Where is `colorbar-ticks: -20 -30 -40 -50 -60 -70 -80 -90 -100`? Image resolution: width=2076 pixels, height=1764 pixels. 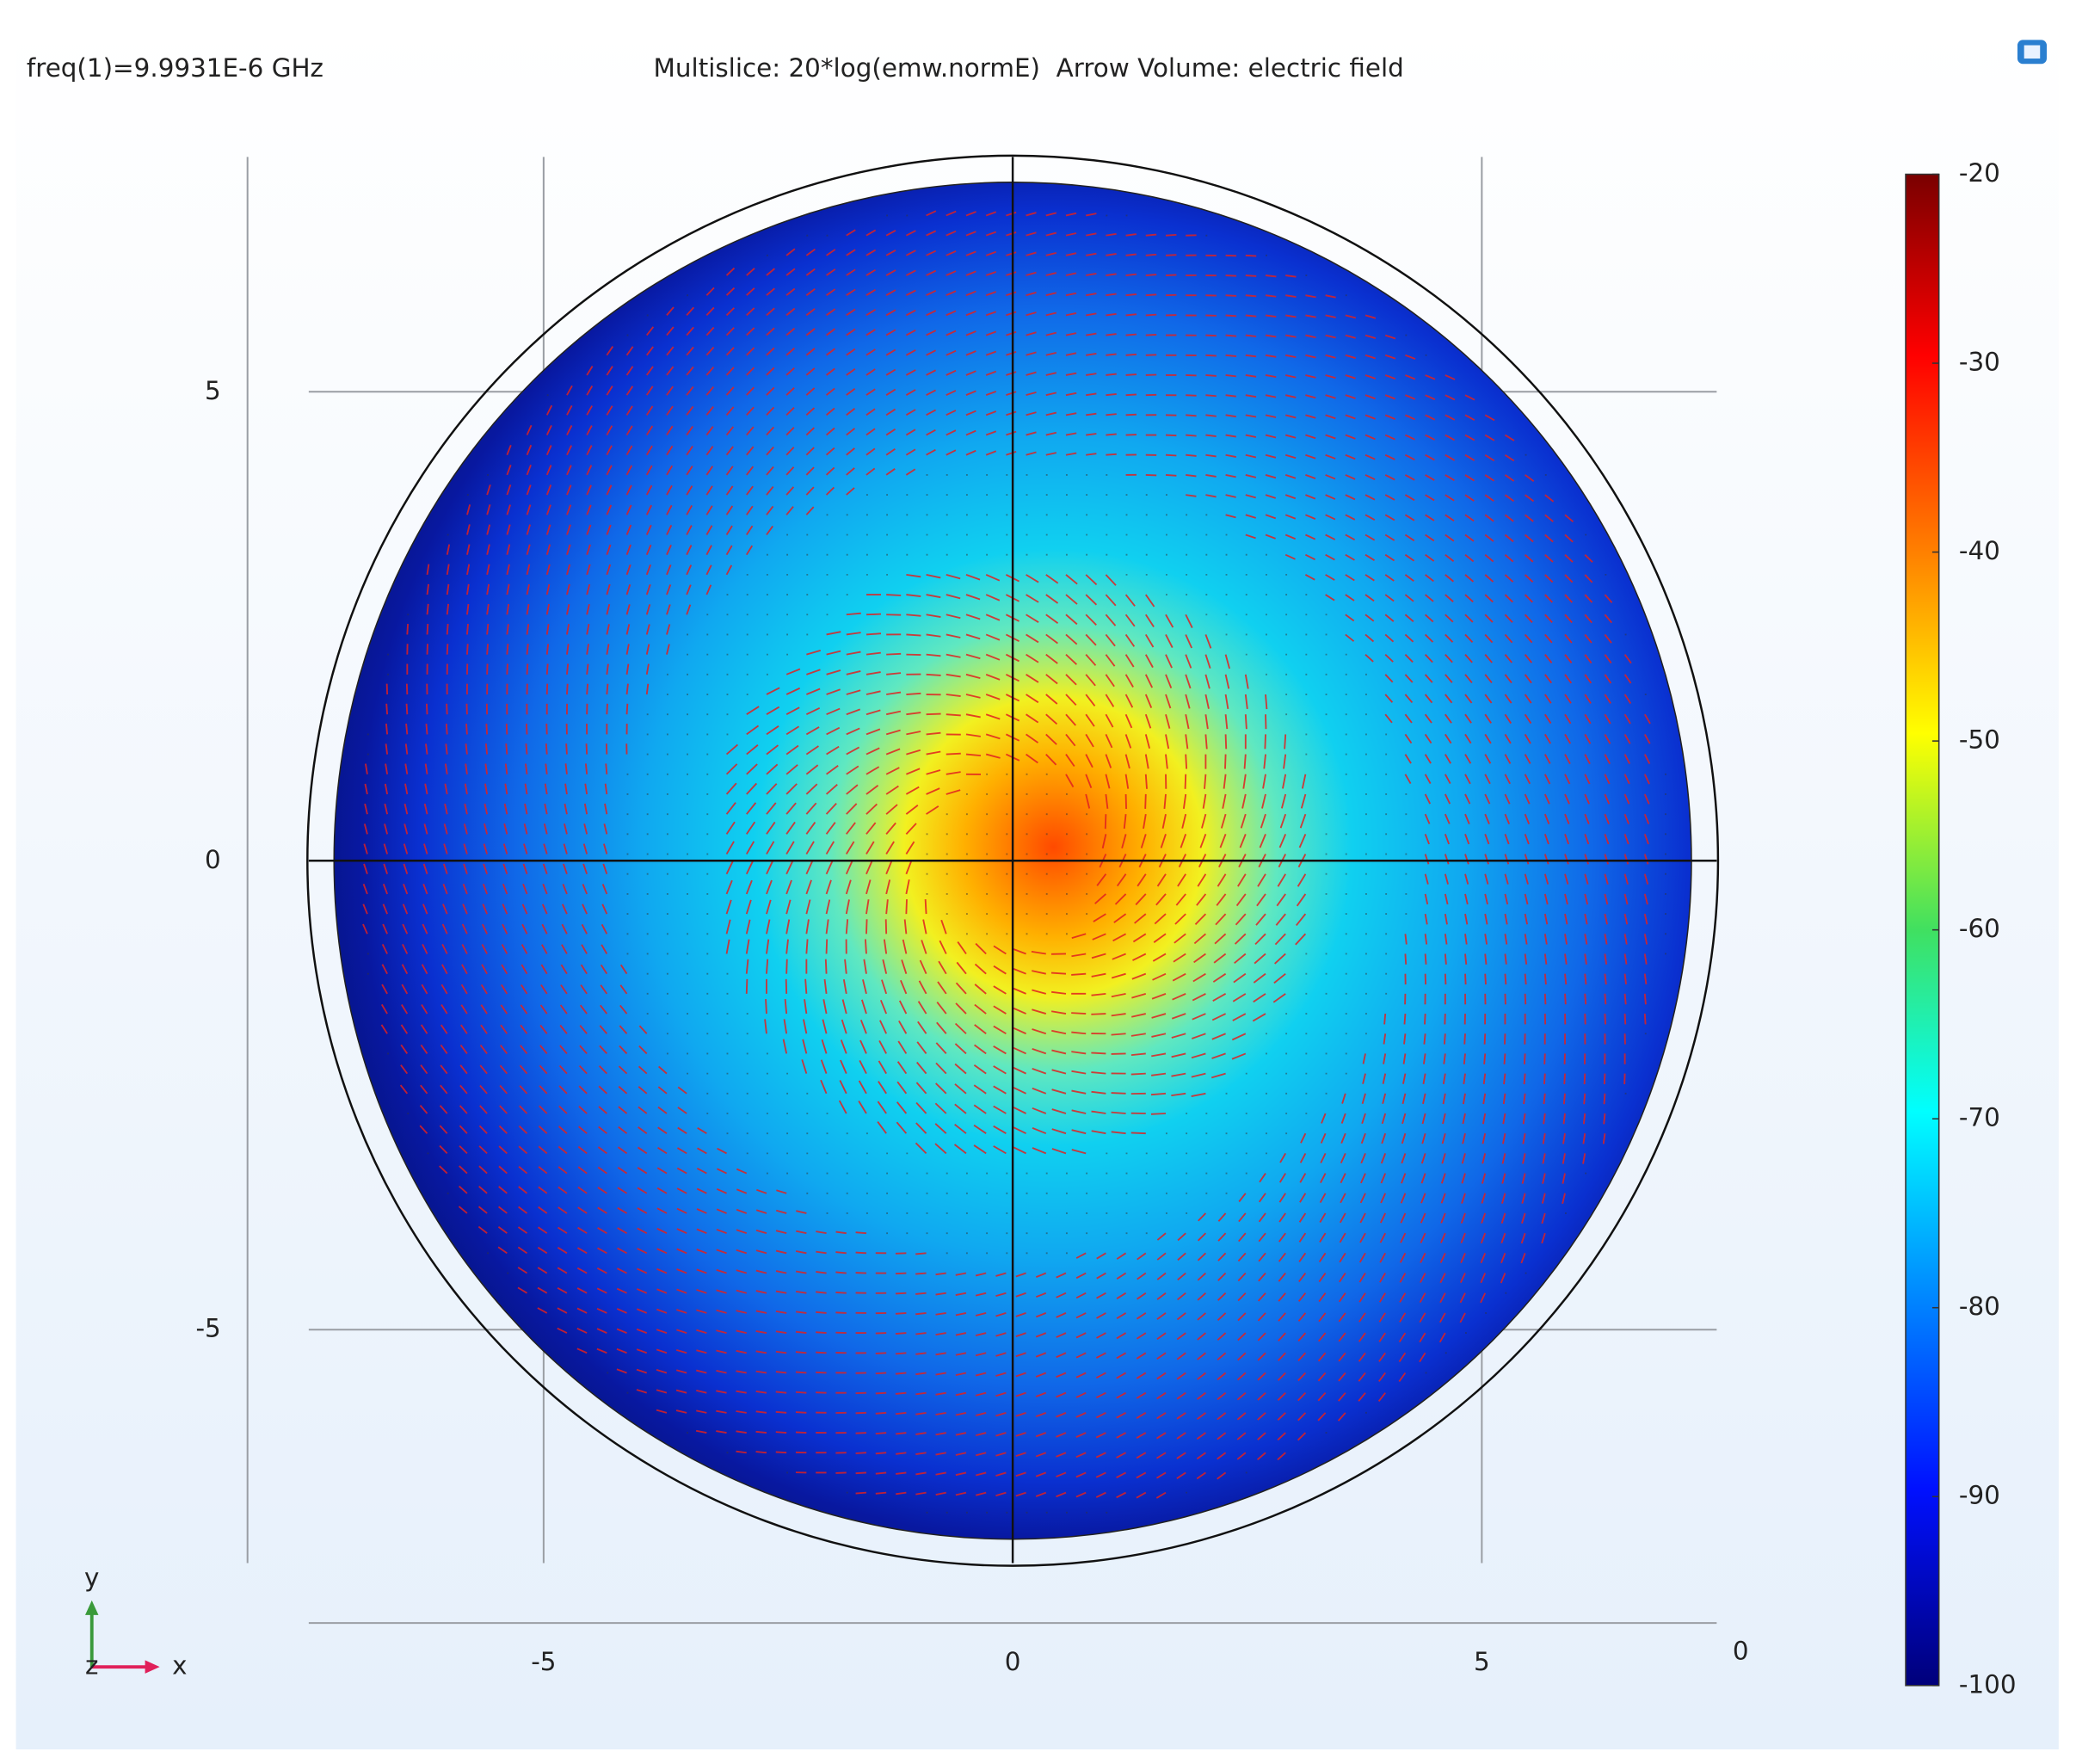
colorbar-ticks: -20 -30 -40 -50 -60 -70 -80 -90 -100 is located at coordinates (1974, 928).